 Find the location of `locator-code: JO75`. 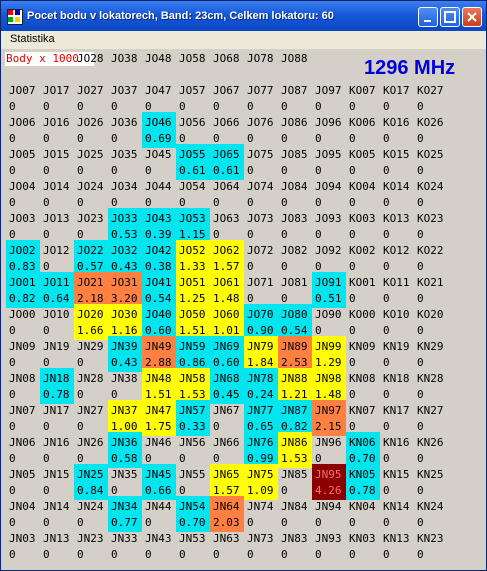

locator-code: JO75 is located at coordinates (260, 154).